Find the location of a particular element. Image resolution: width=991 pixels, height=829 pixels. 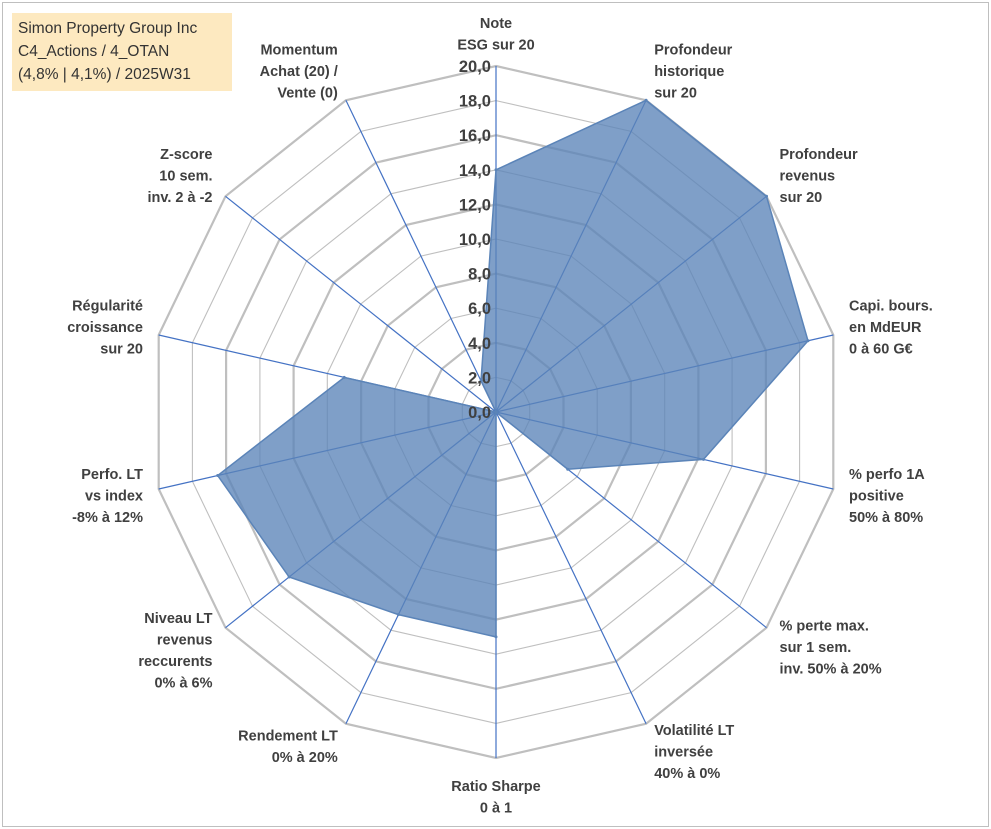

axis-label-line: en MdEUR is located at coordinates (885, 328).